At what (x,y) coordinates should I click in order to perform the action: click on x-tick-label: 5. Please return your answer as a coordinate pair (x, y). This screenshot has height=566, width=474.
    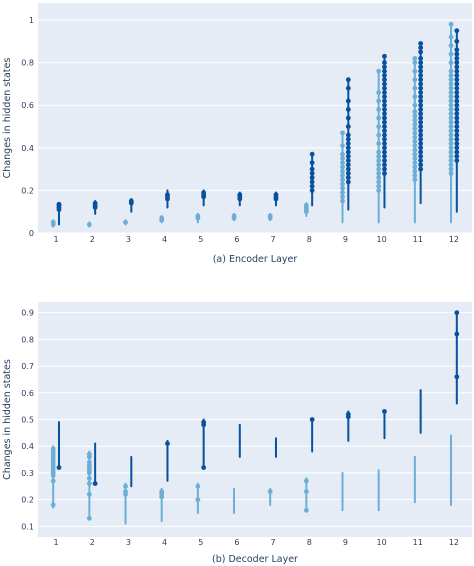
    Looking at the image, I should click on (200, 239).